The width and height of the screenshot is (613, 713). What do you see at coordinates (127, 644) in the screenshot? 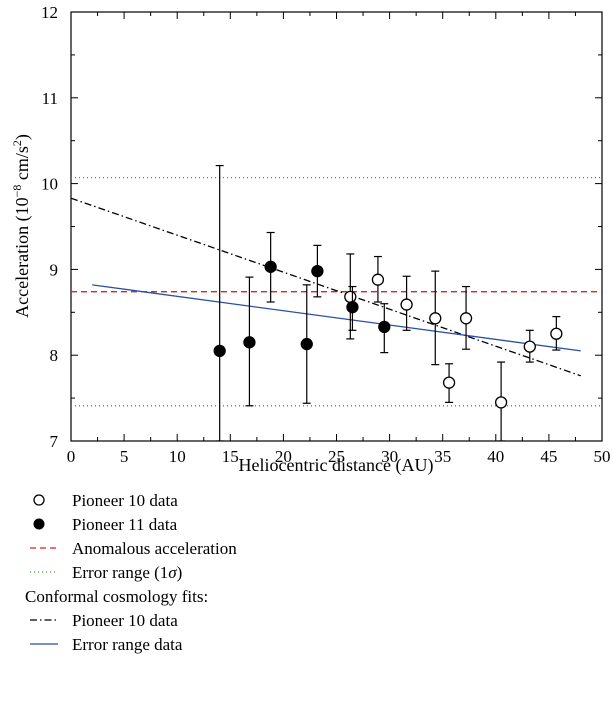
I see `legend-label-fit-error-range: Error range data` at bounding box center [127, 644].